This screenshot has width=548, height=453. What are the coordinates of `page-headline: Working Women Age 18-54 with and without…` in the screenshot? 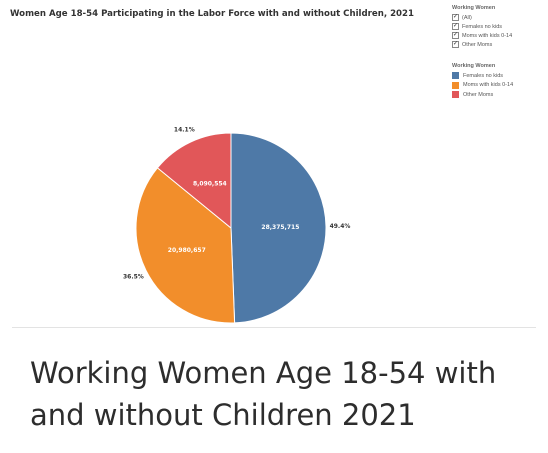 It's located at (263, 394).